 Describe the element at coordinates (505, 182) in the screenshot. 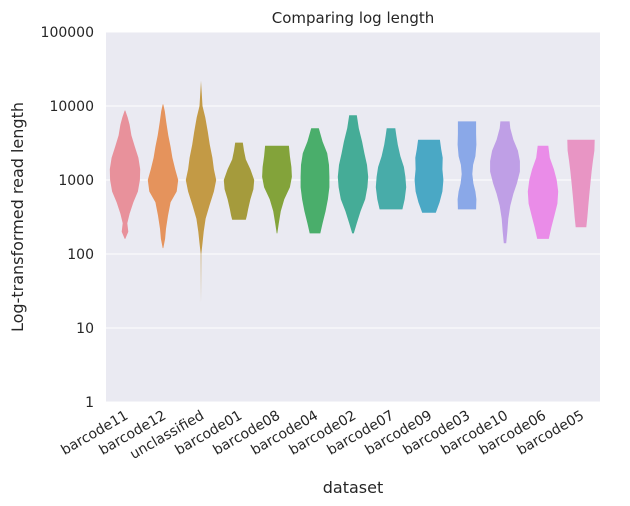

I see `violin-barcode10` at that location.